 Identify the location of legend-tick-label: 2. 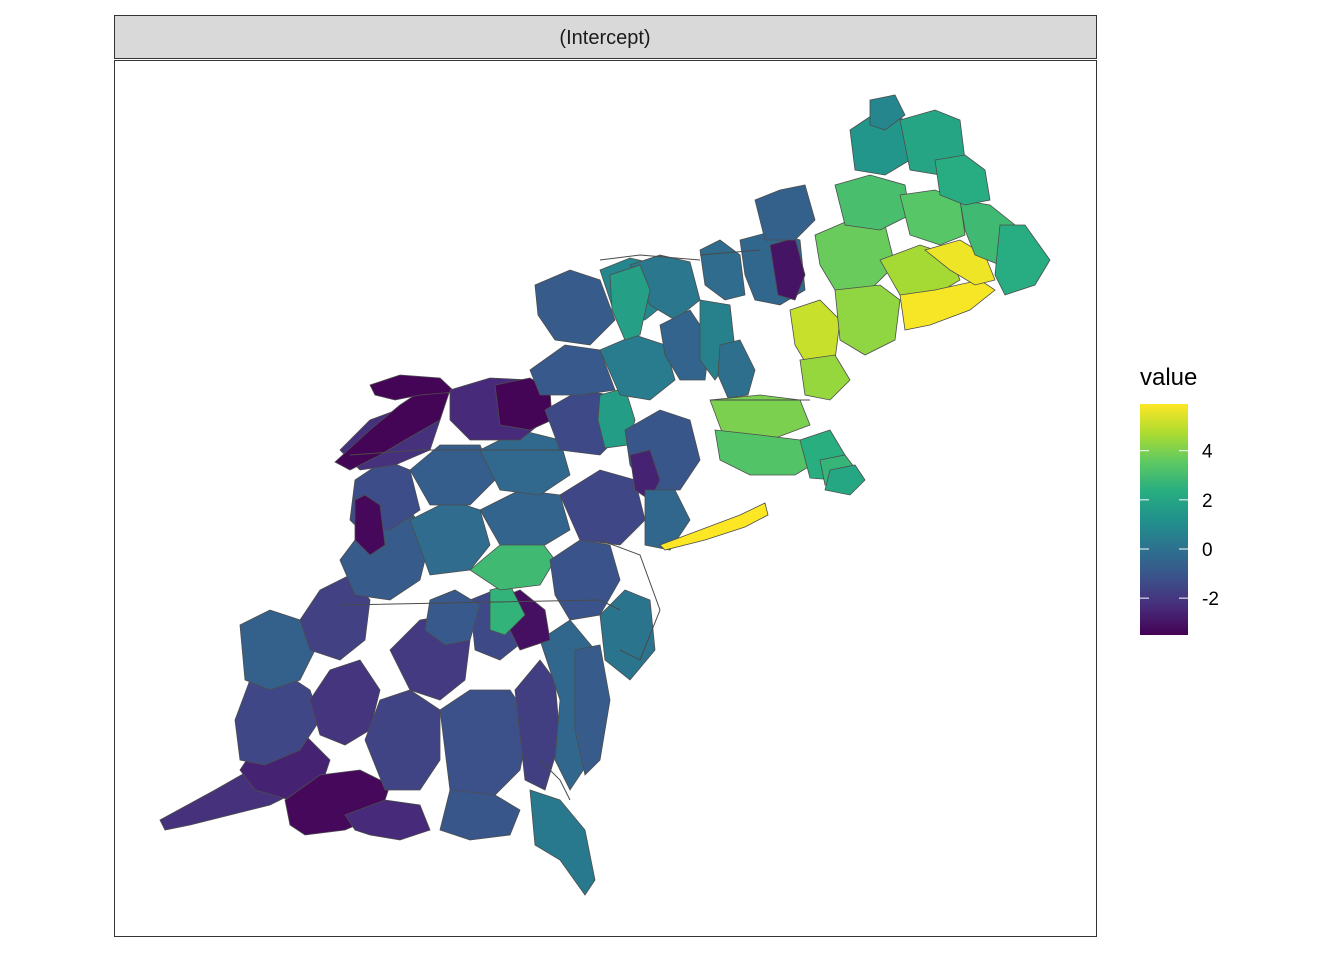
(1207, 501).